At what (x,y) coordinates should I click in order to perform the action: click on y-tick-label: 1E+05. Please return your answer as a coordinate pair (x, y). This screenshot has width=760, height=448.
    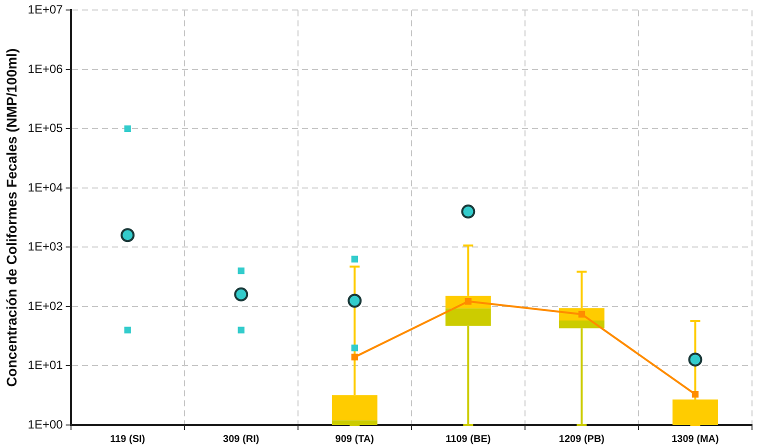
    Looking at the image, I should click on (46, 128).